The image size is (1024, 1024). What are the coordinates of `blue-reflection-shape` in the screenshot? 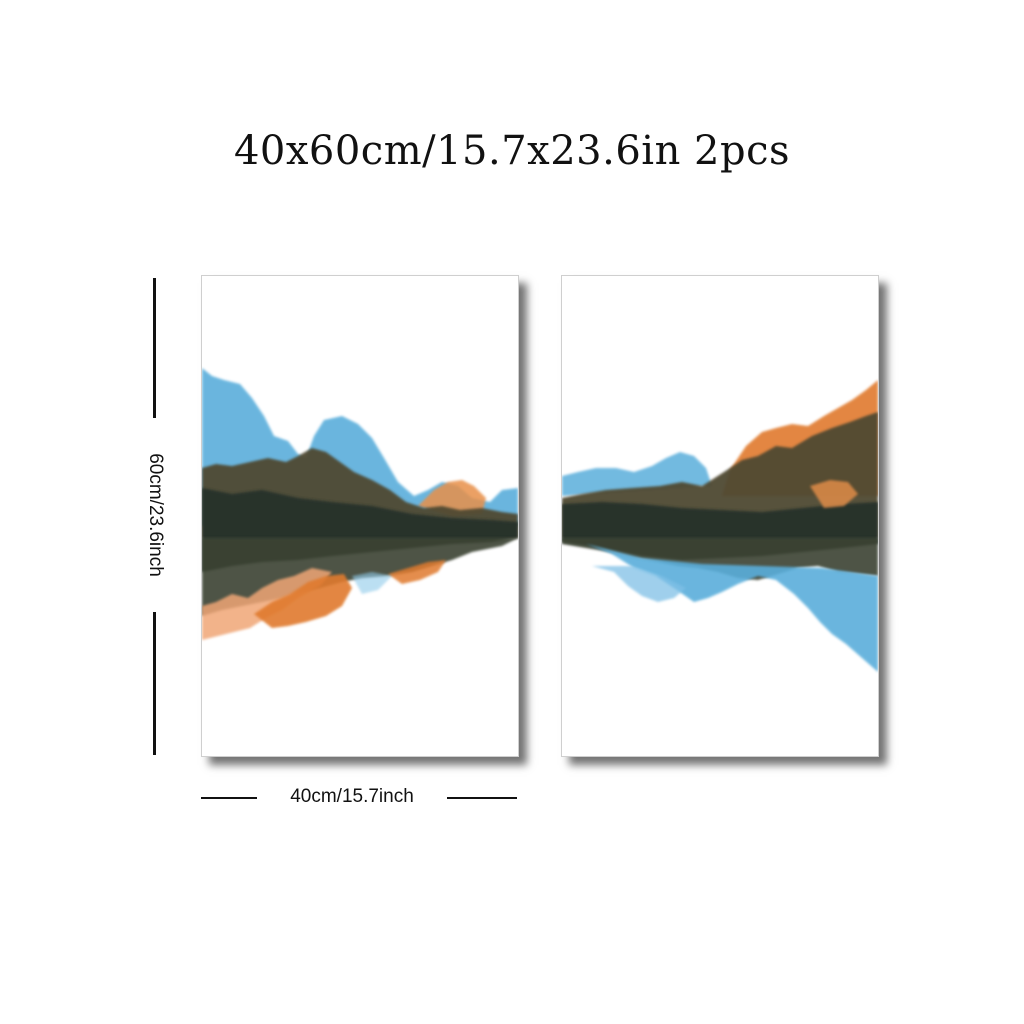 It's located at (372, 583).